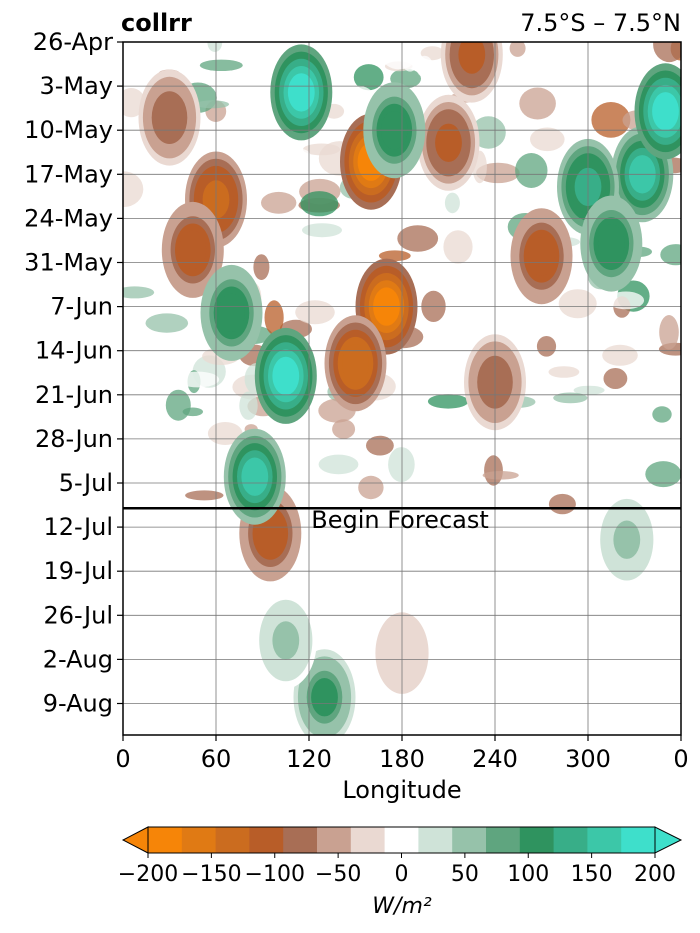  Describe the element at coordinates (465, 874) in the screenshot. I see `colorbar-tick-label: 50` at that location.